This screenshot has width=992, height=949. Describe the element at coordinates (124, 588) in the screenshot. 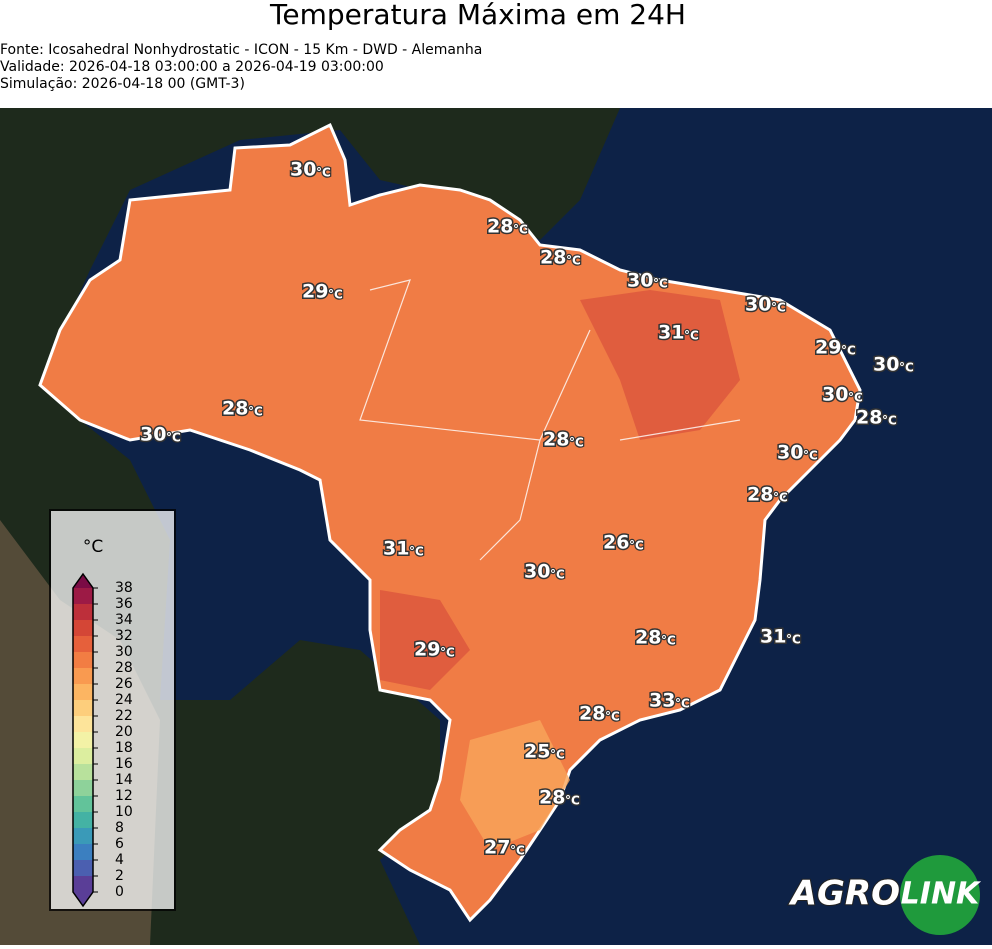

I see `colorbar-tick-label: 38` at that location.